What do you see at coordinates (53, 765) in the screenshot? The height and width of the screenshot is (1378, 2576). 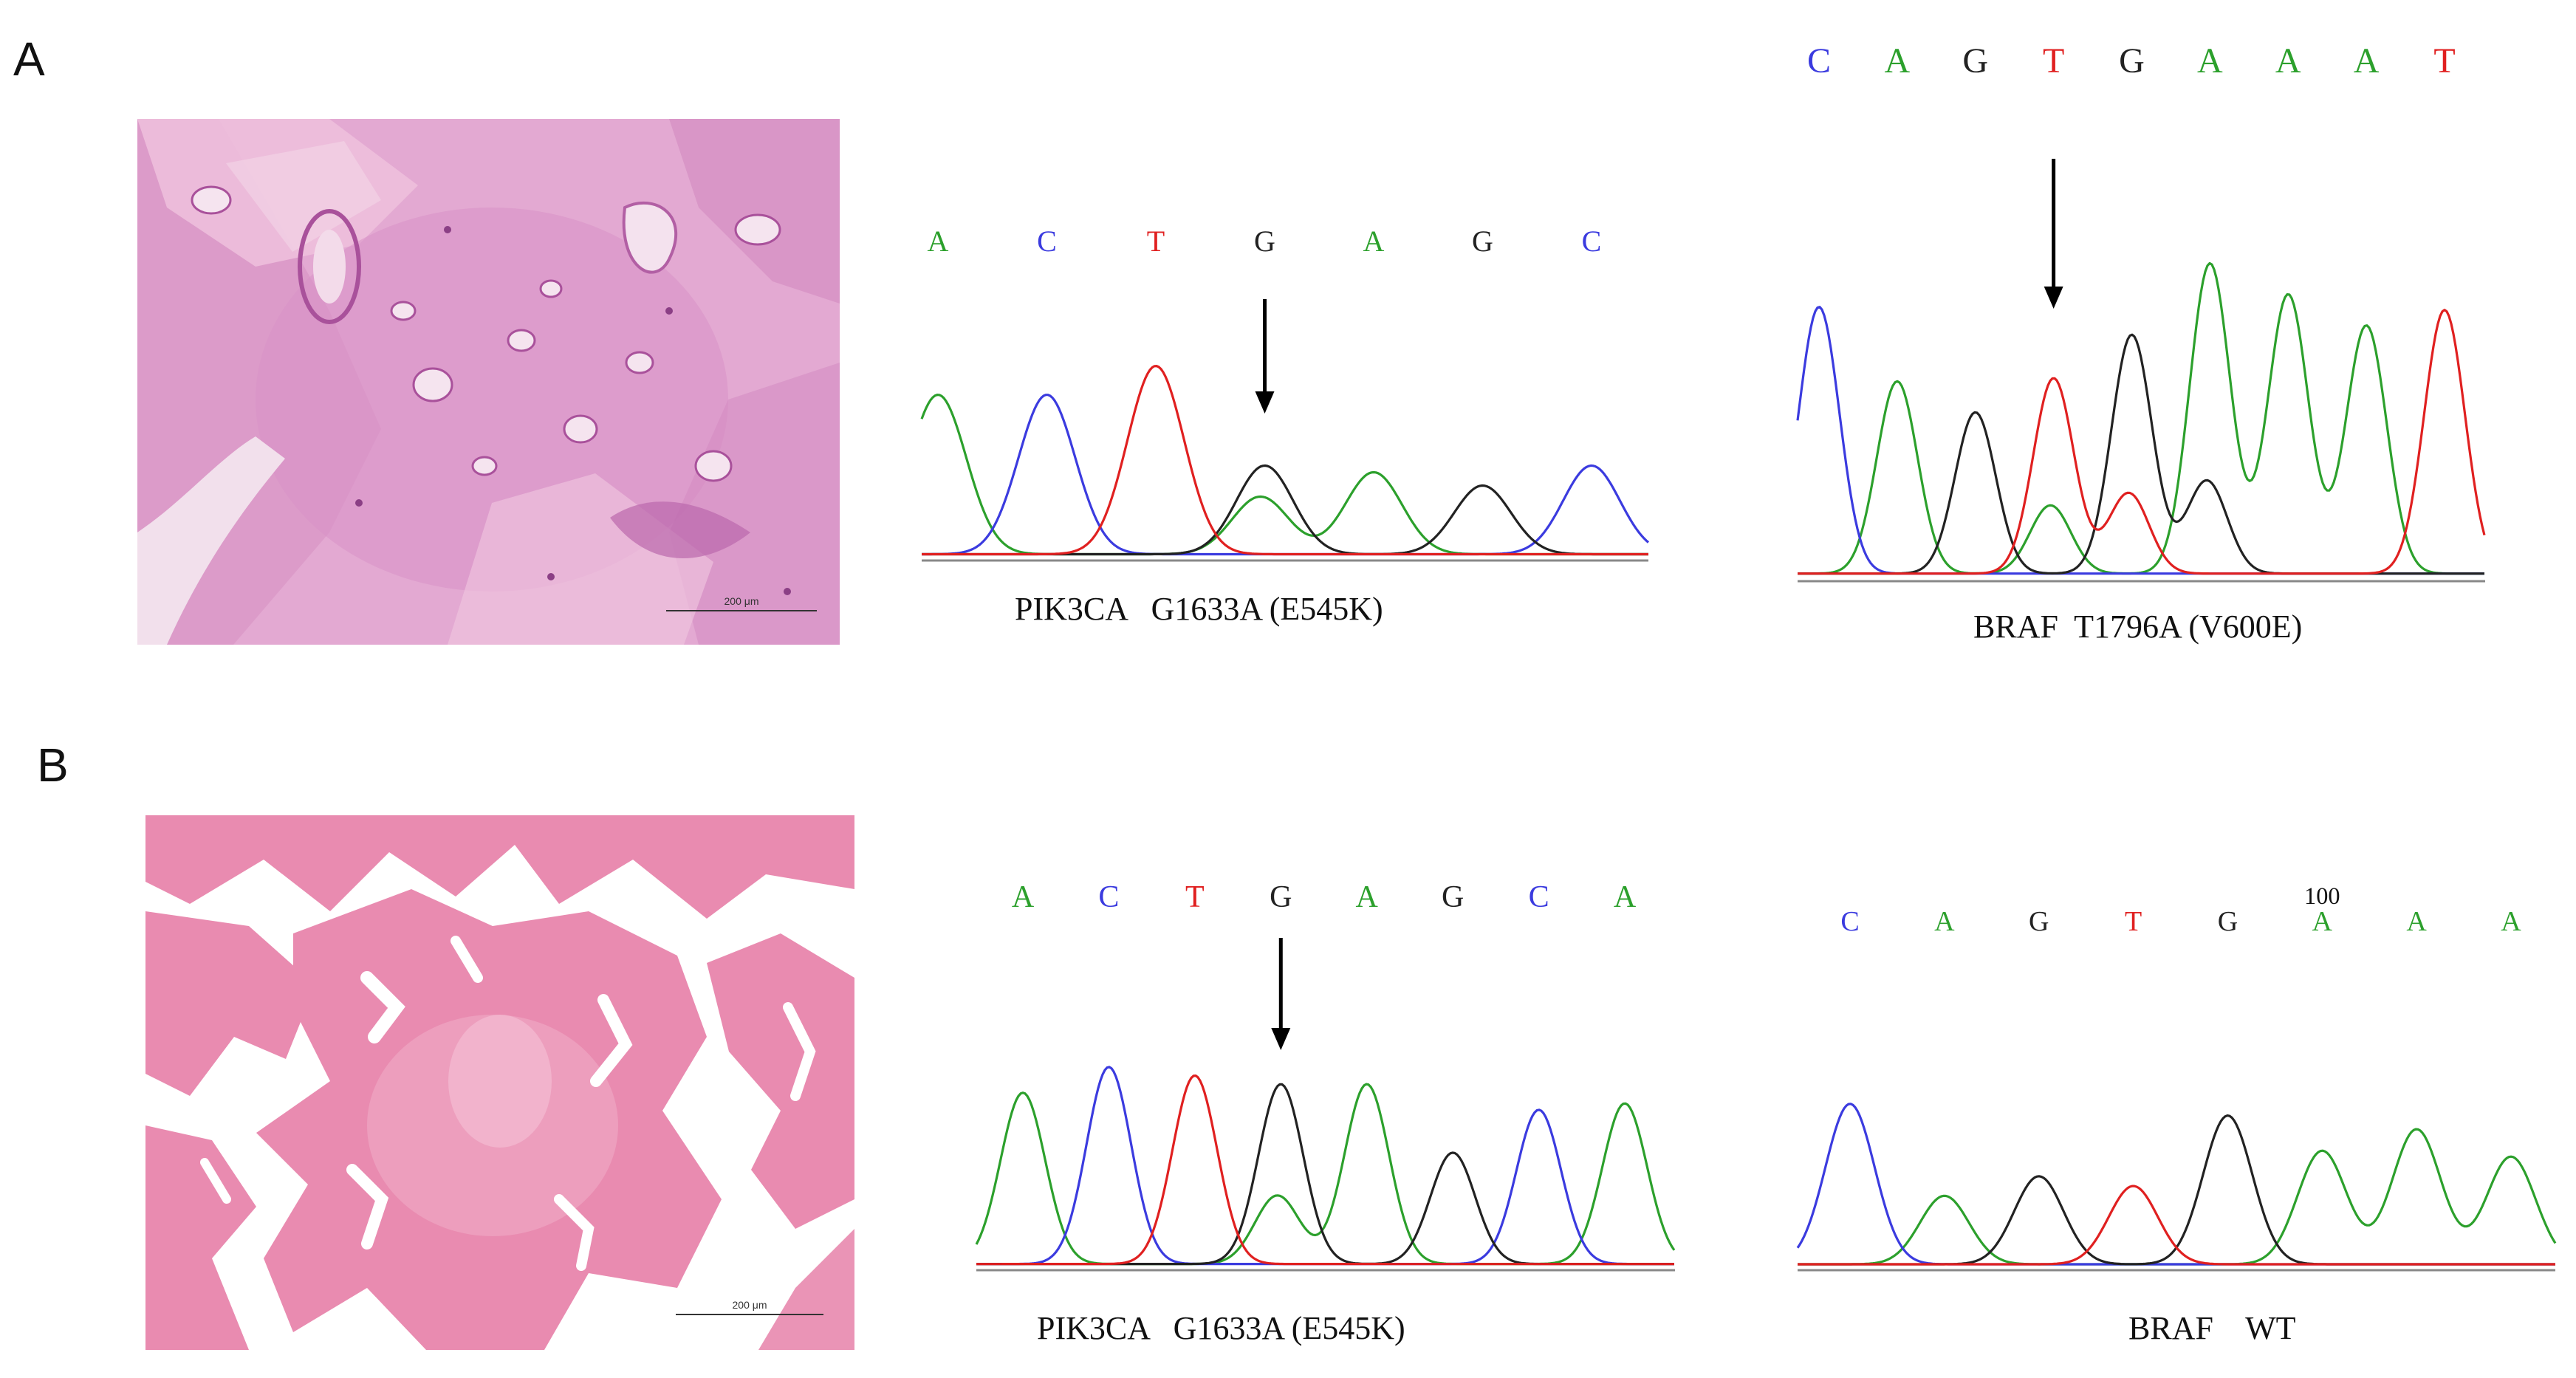 I see `panel-label-b: B` at bounding box center [53, 765].